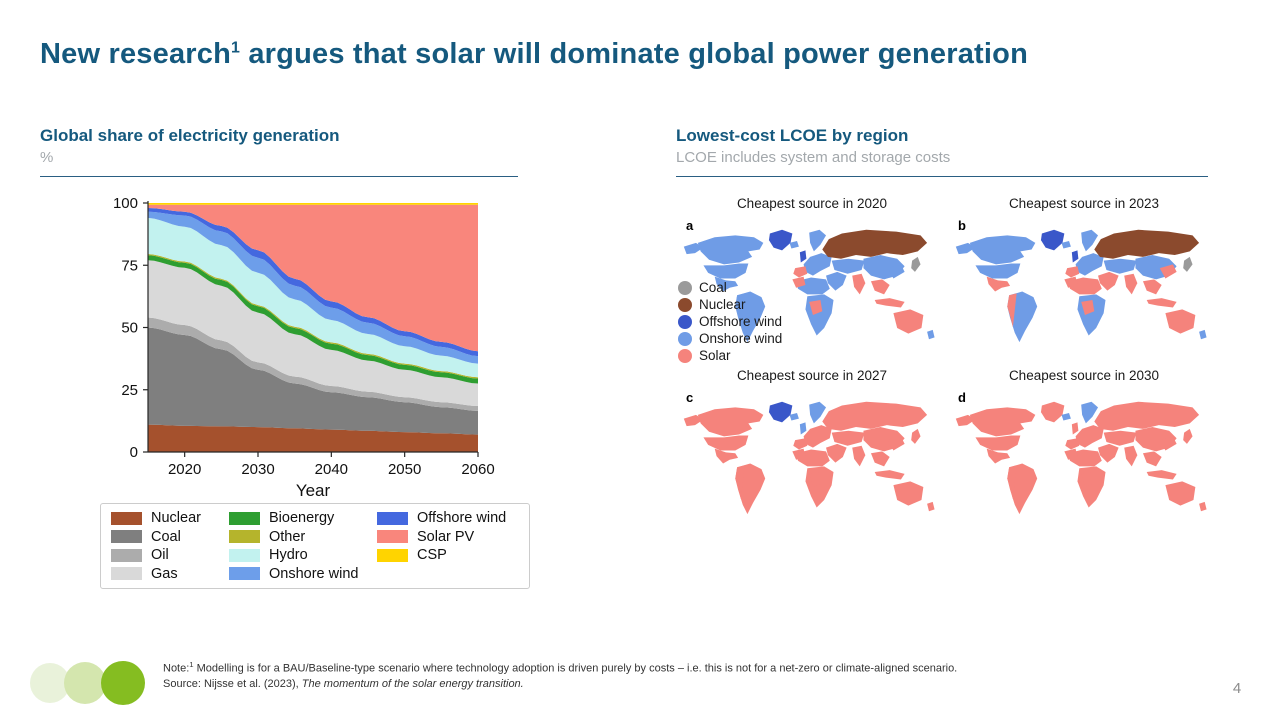 The image size is (1280, 720). What do you see at coordinates (191, 664) in the screenshot?
I see `note-footnote-marker: 1` at bounding box center [191, 664].